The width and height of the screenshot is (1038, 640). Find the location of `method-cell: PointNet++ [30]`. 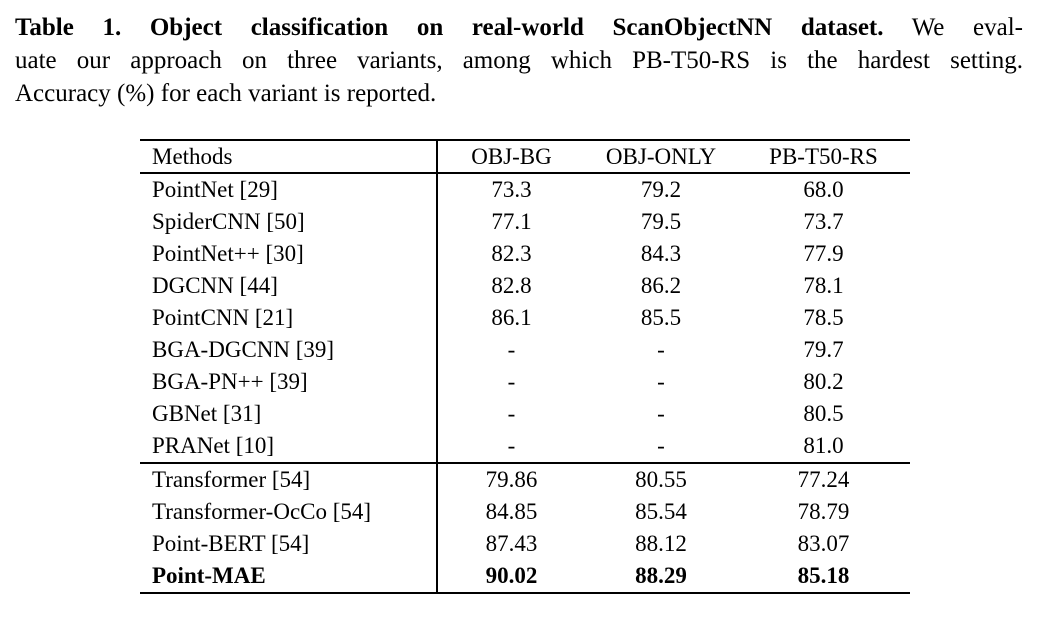

method-cell: PointNet++ [30] is located at coordinates (289, 254).